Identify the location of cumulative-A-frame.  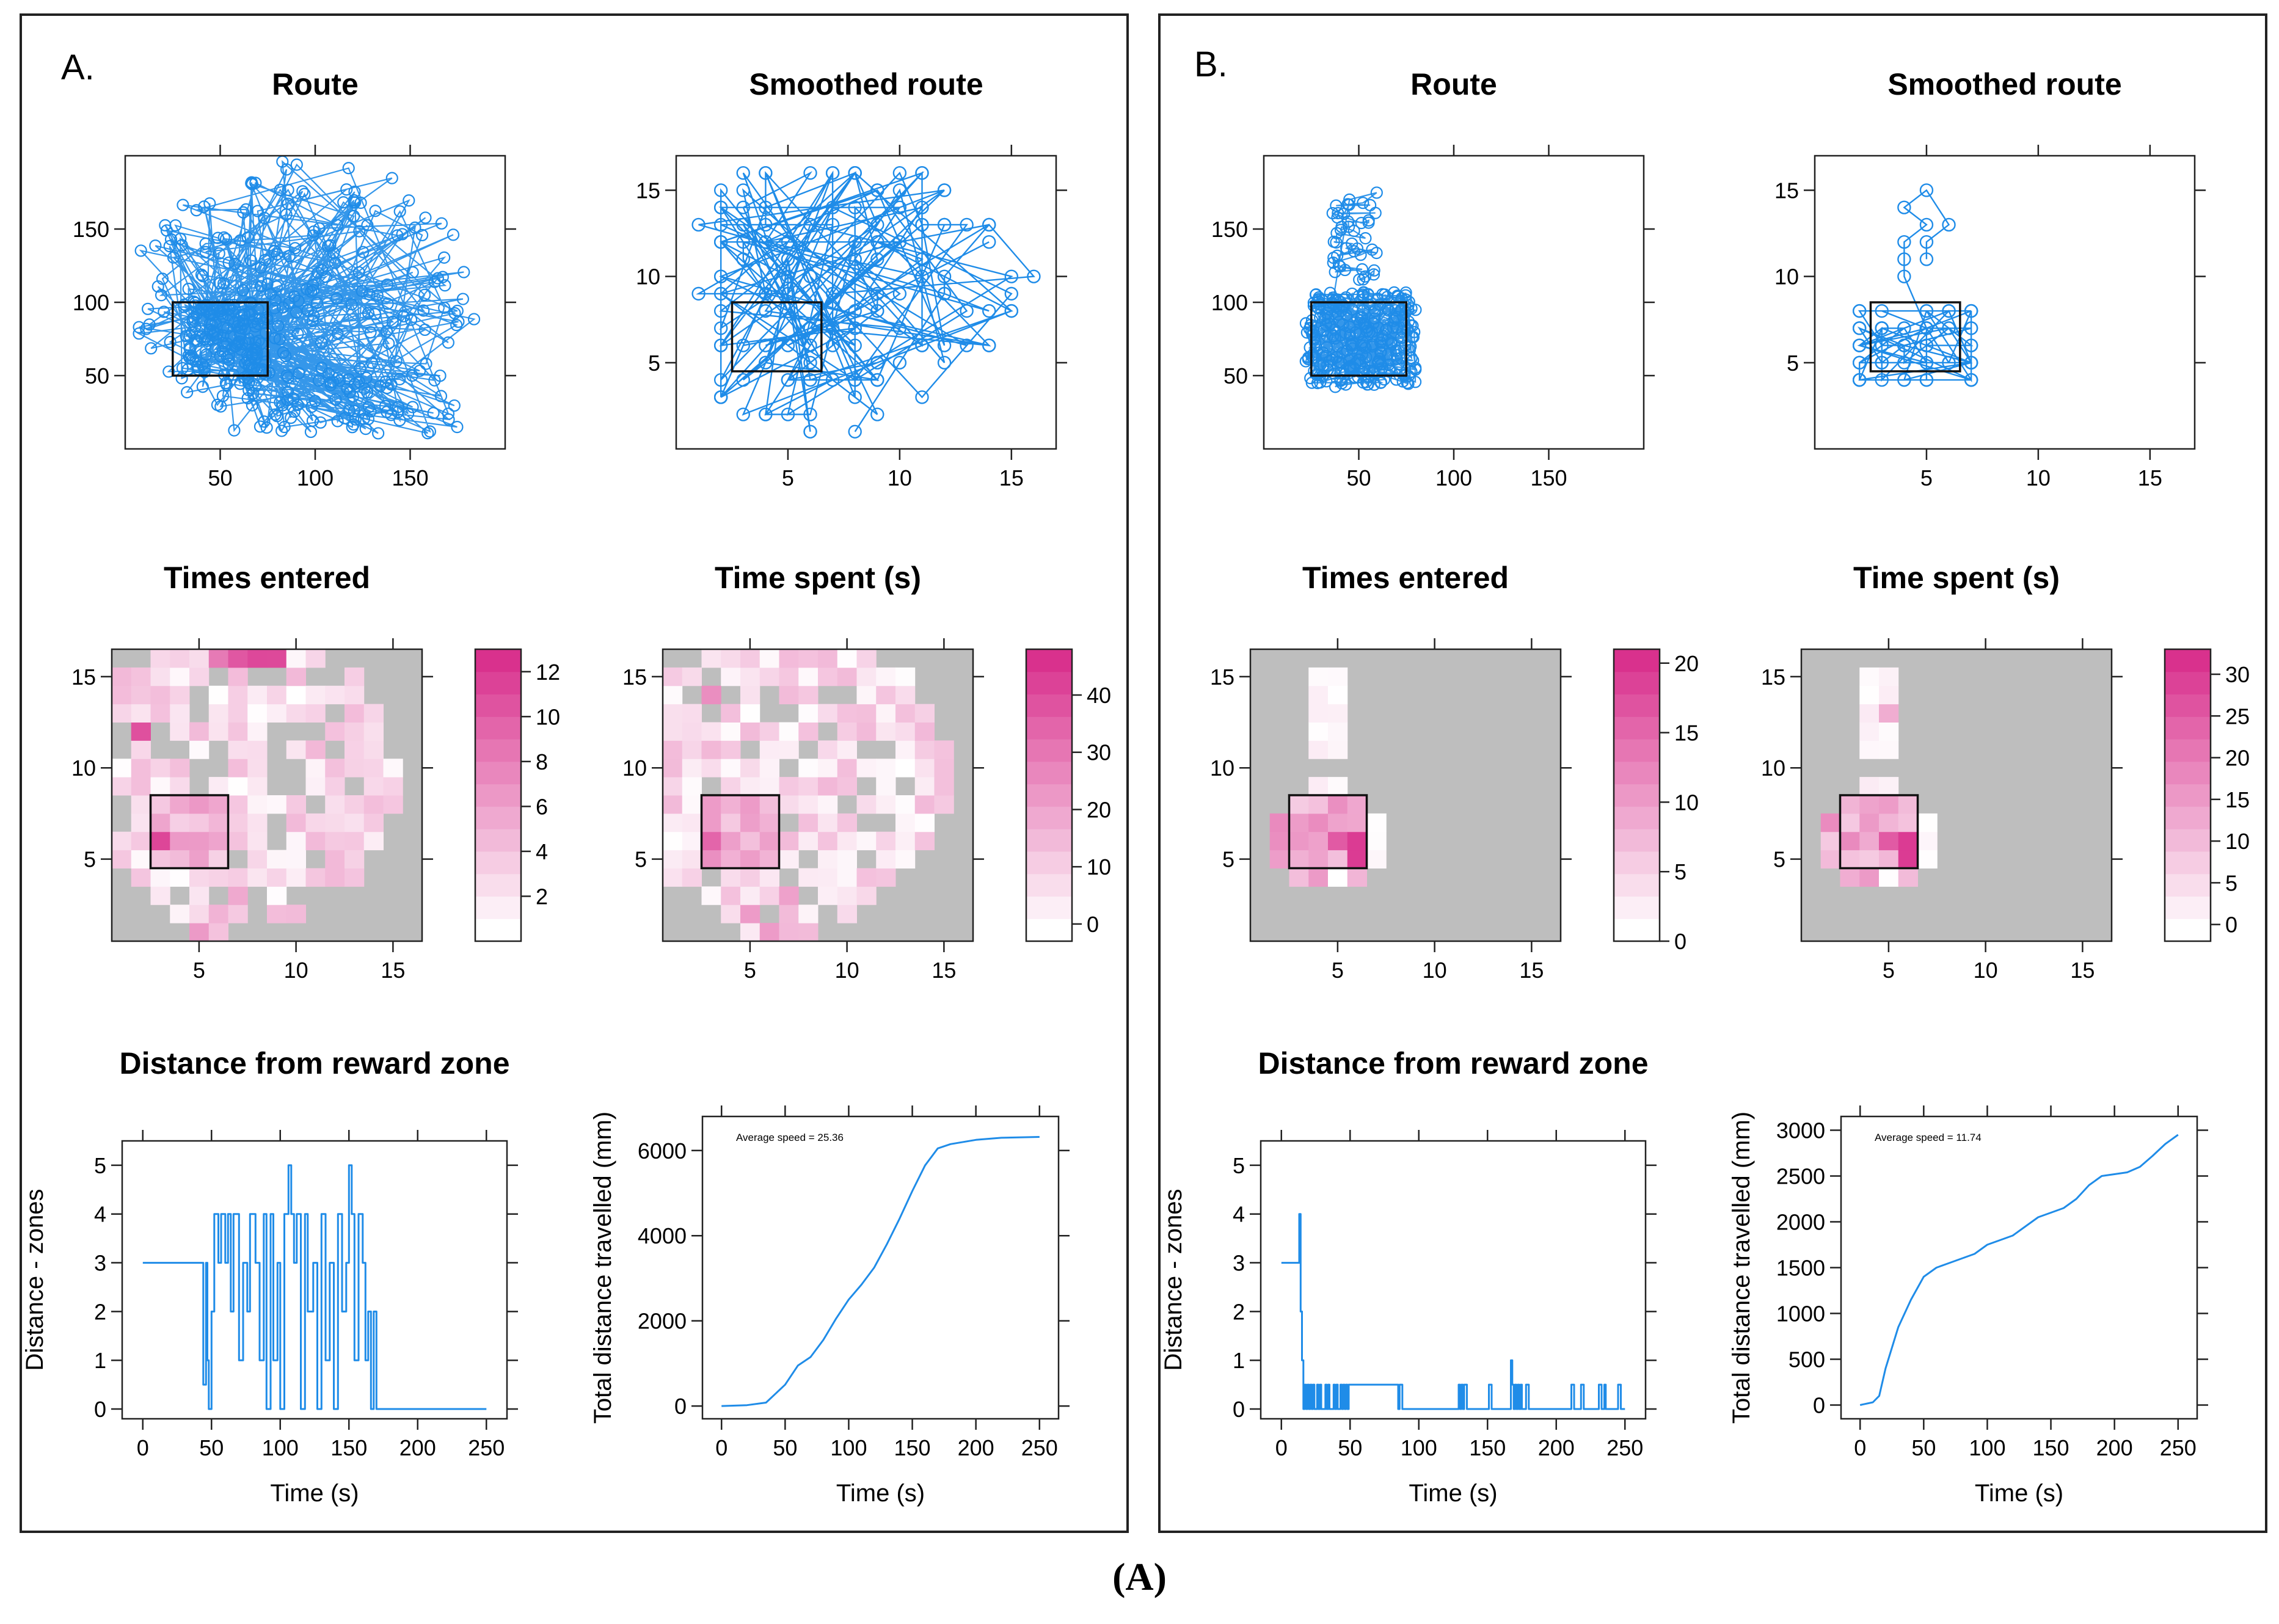
(880, 1268).